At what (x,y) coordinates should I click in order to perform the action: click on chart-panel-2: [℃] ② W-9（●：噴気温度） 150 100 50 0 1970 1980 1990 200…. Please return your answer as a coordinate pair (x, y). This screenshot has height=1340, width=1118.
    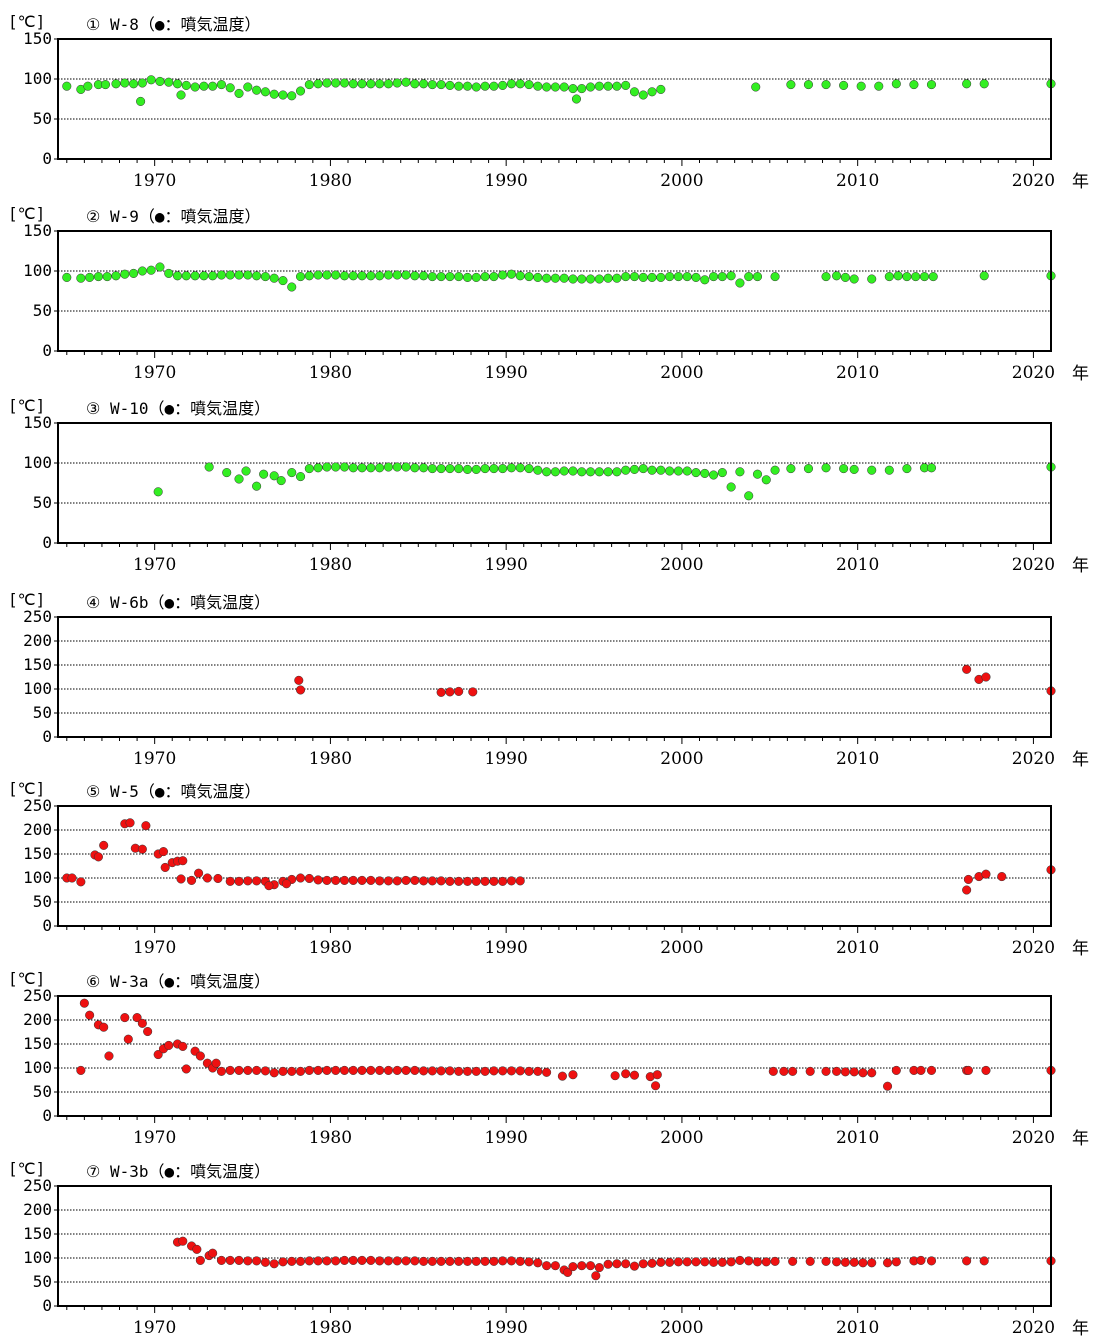
    Looking at the image, I should click on (548, 294).